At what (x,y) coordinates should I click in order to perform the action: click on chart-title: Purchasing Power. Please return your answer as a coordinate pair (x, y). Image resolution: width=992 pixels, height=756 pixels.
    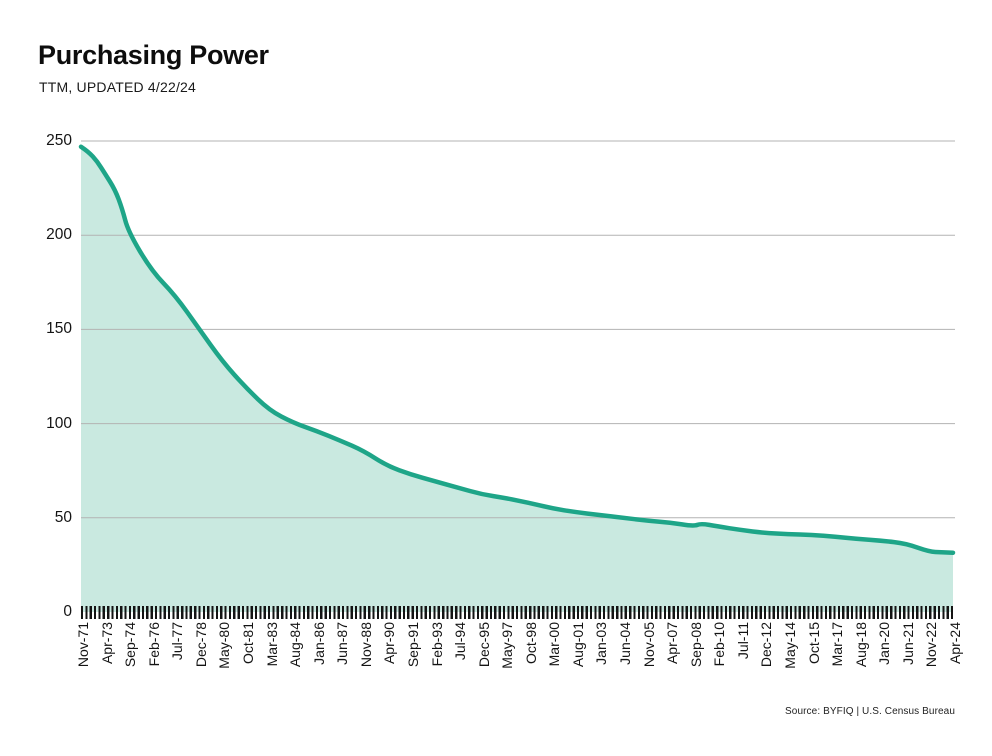
    Looking at the image, I should click on (153, 55).